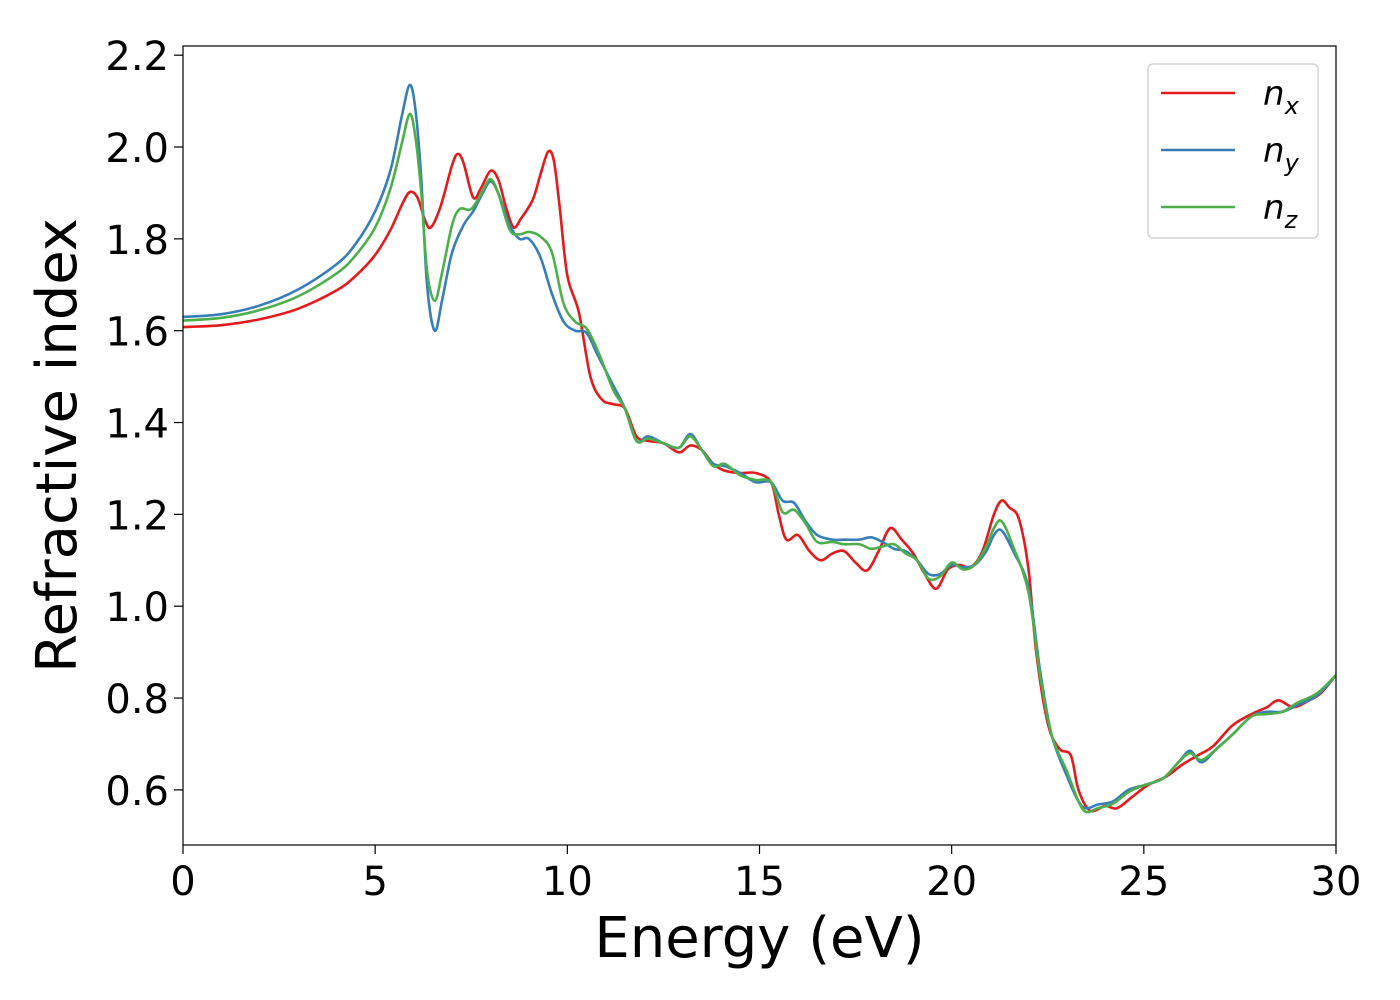 This screenshot has height=1000, width=1400. I want to click on y-tick-label: 1.2, so click(137, 516).